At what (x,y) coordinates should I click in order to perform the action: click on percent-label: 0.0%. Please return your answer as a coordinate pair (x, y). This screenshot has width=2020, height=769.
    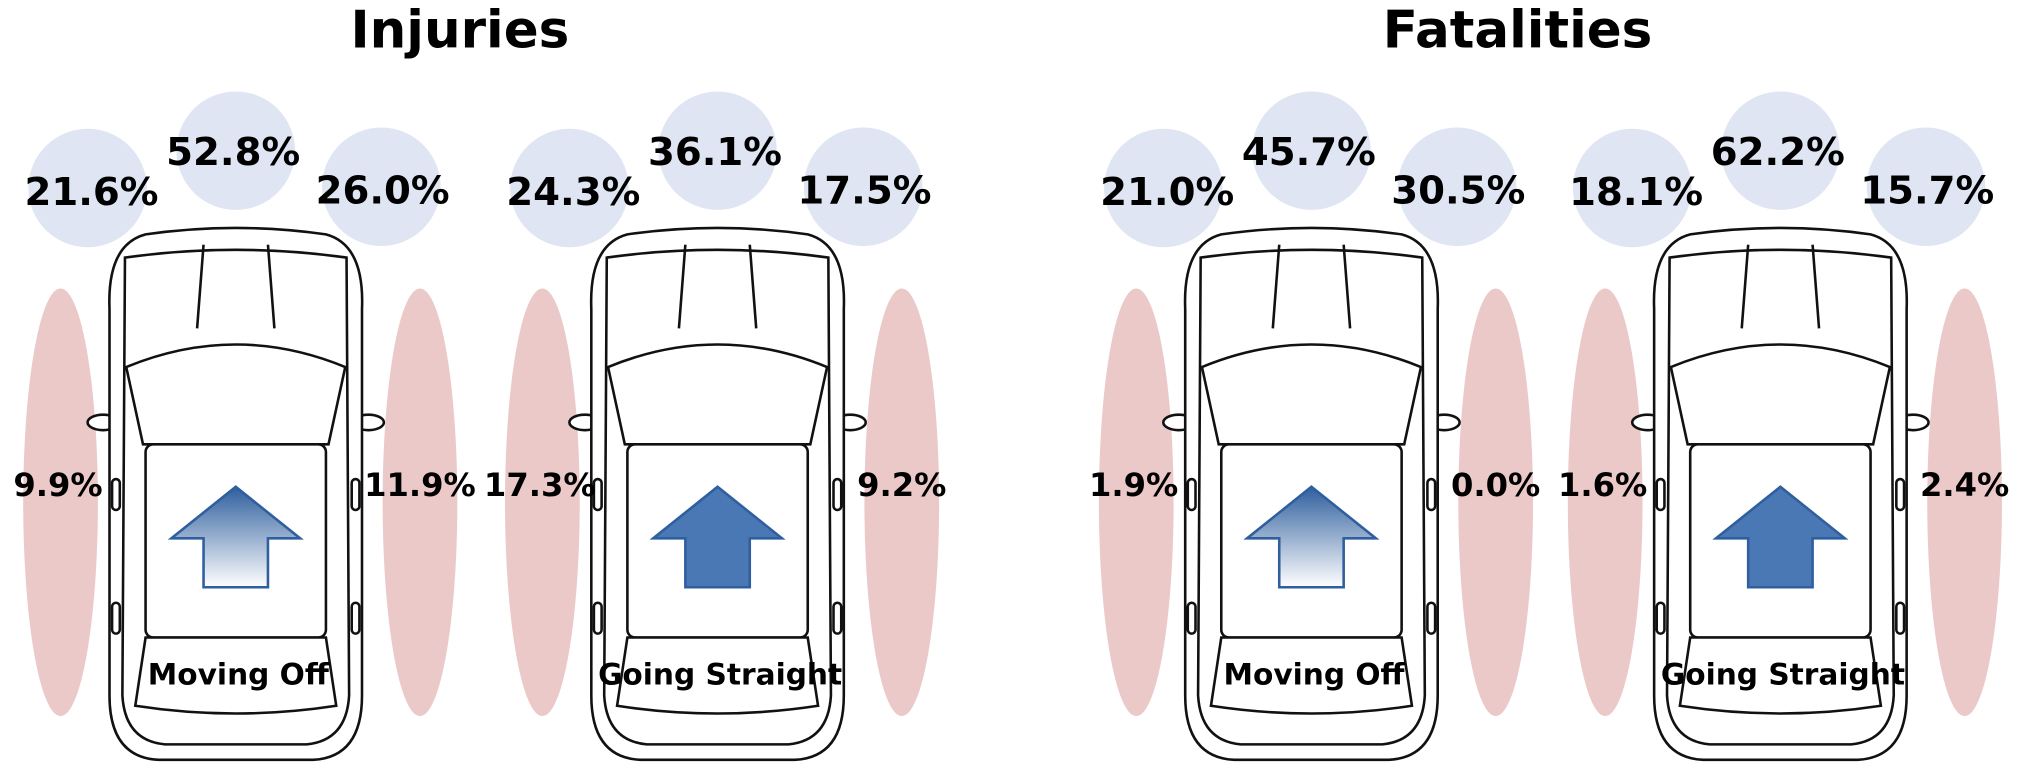
    Looking at the image, I should click on (1495, 485).